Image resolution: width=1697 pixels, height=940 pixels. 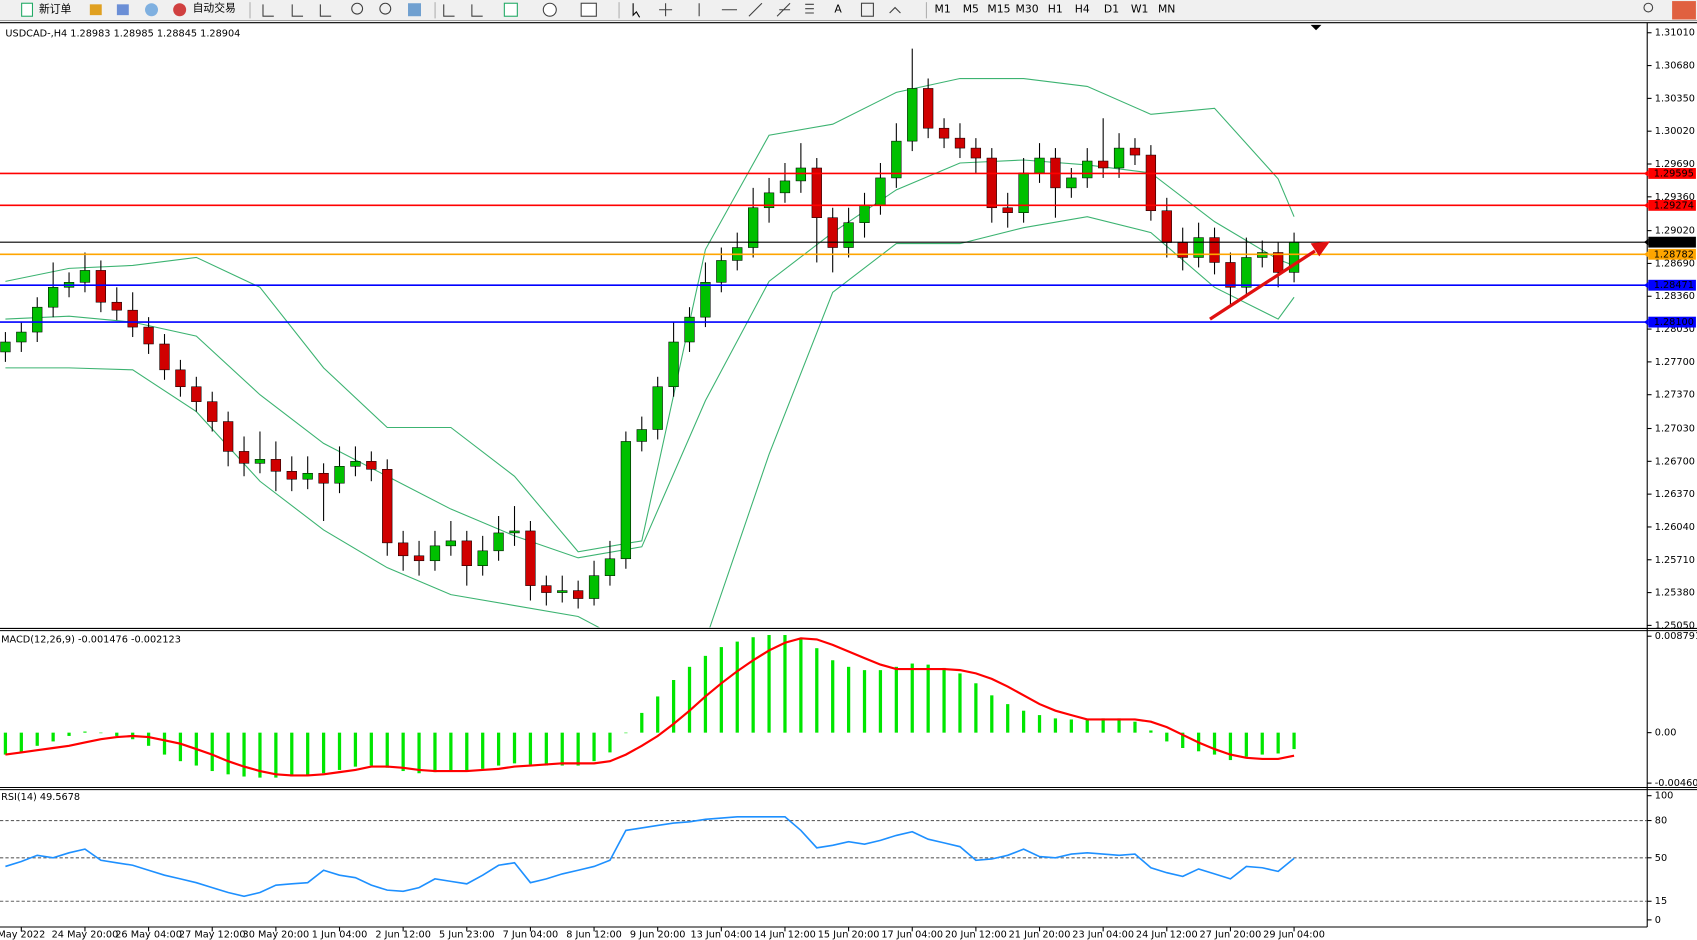 I want to click on timeframe-button: H1, so click(x=1055, y=9).